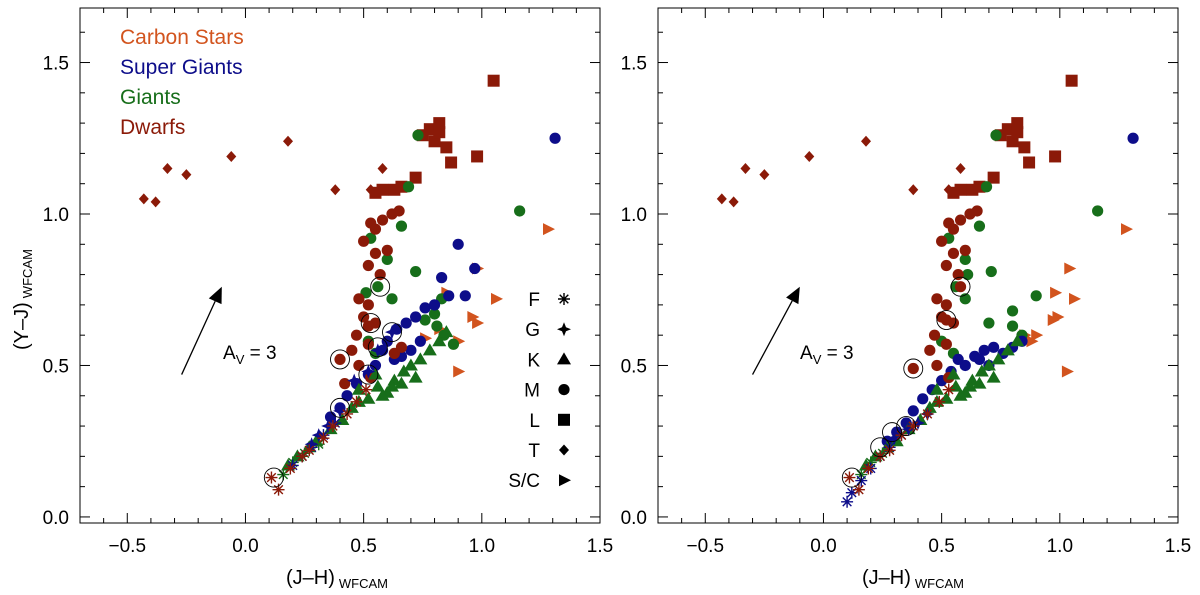 This screenshot has height=595, width=1200. What do you see at coordinates (482, 546) in the screenshot?
I see `left-xtick-label: 1.0` at bounding box center [482, 546].